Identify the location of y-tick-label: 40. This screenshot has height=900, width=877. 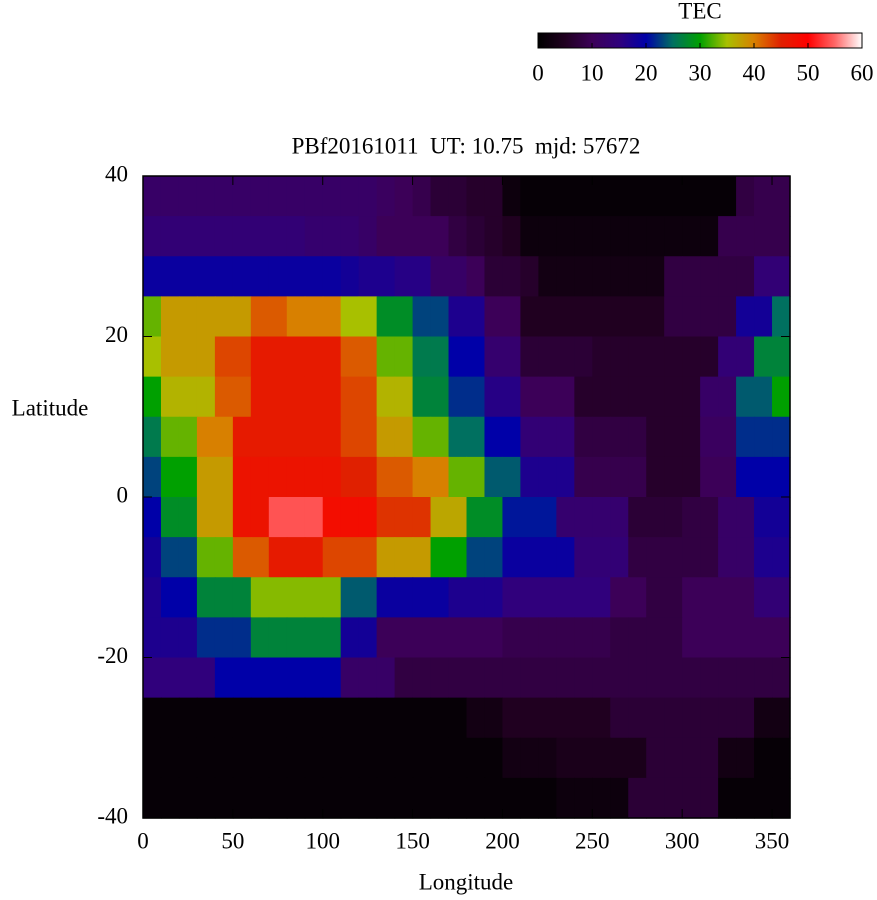
(116, 173).